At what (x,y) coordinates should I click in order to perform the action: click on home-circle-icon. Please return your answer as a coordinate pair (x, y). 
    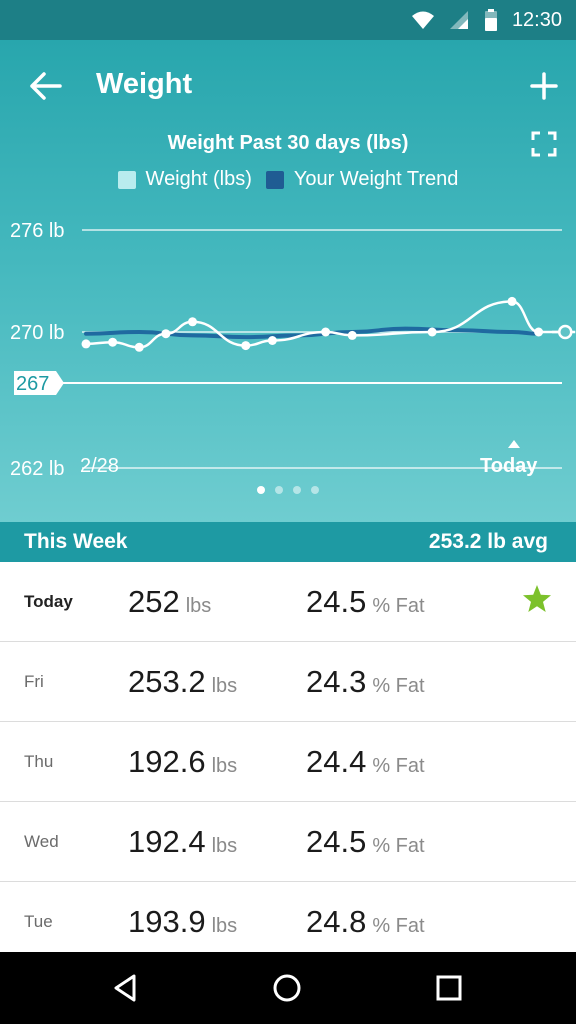
    Looking at the image, I should click on (287, 988).